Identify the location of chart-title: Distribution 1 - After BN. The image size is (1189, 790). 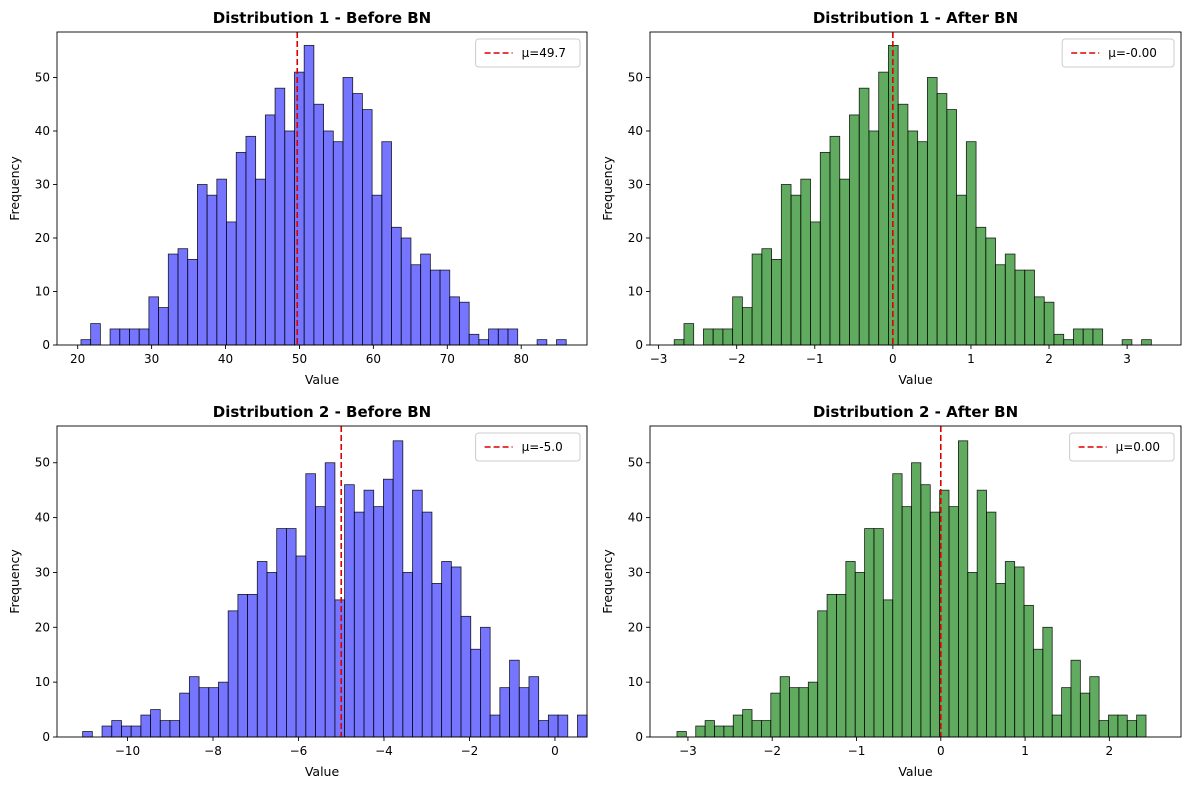
(915, 18).